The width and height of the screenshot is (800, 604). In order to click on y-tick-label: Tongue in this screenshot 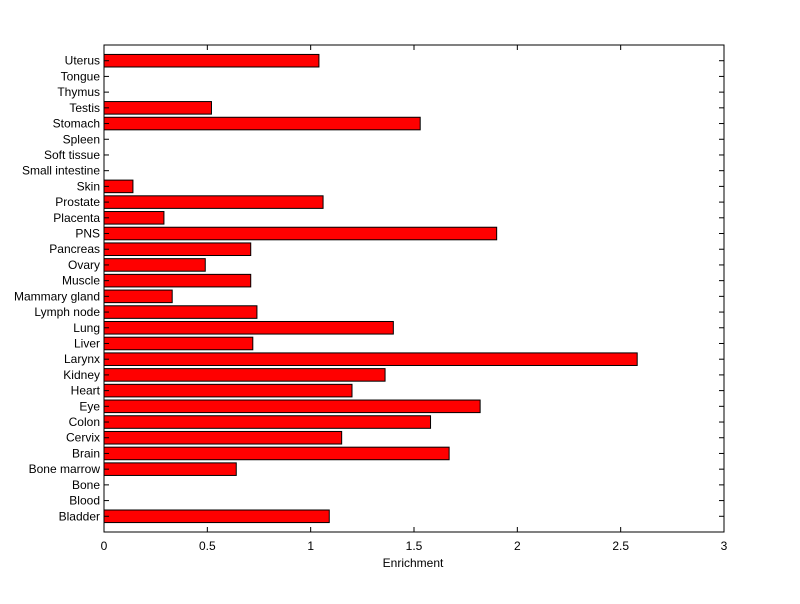, I will do `click(81, 76)`.